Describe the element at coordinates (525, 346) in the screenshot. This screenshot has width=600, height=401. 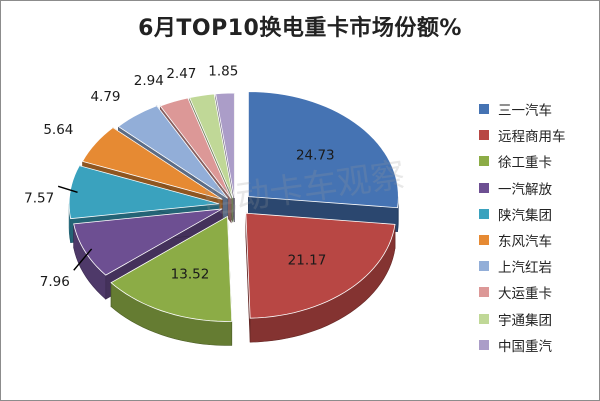
I see `legend-label: 中国重汽` at that location.